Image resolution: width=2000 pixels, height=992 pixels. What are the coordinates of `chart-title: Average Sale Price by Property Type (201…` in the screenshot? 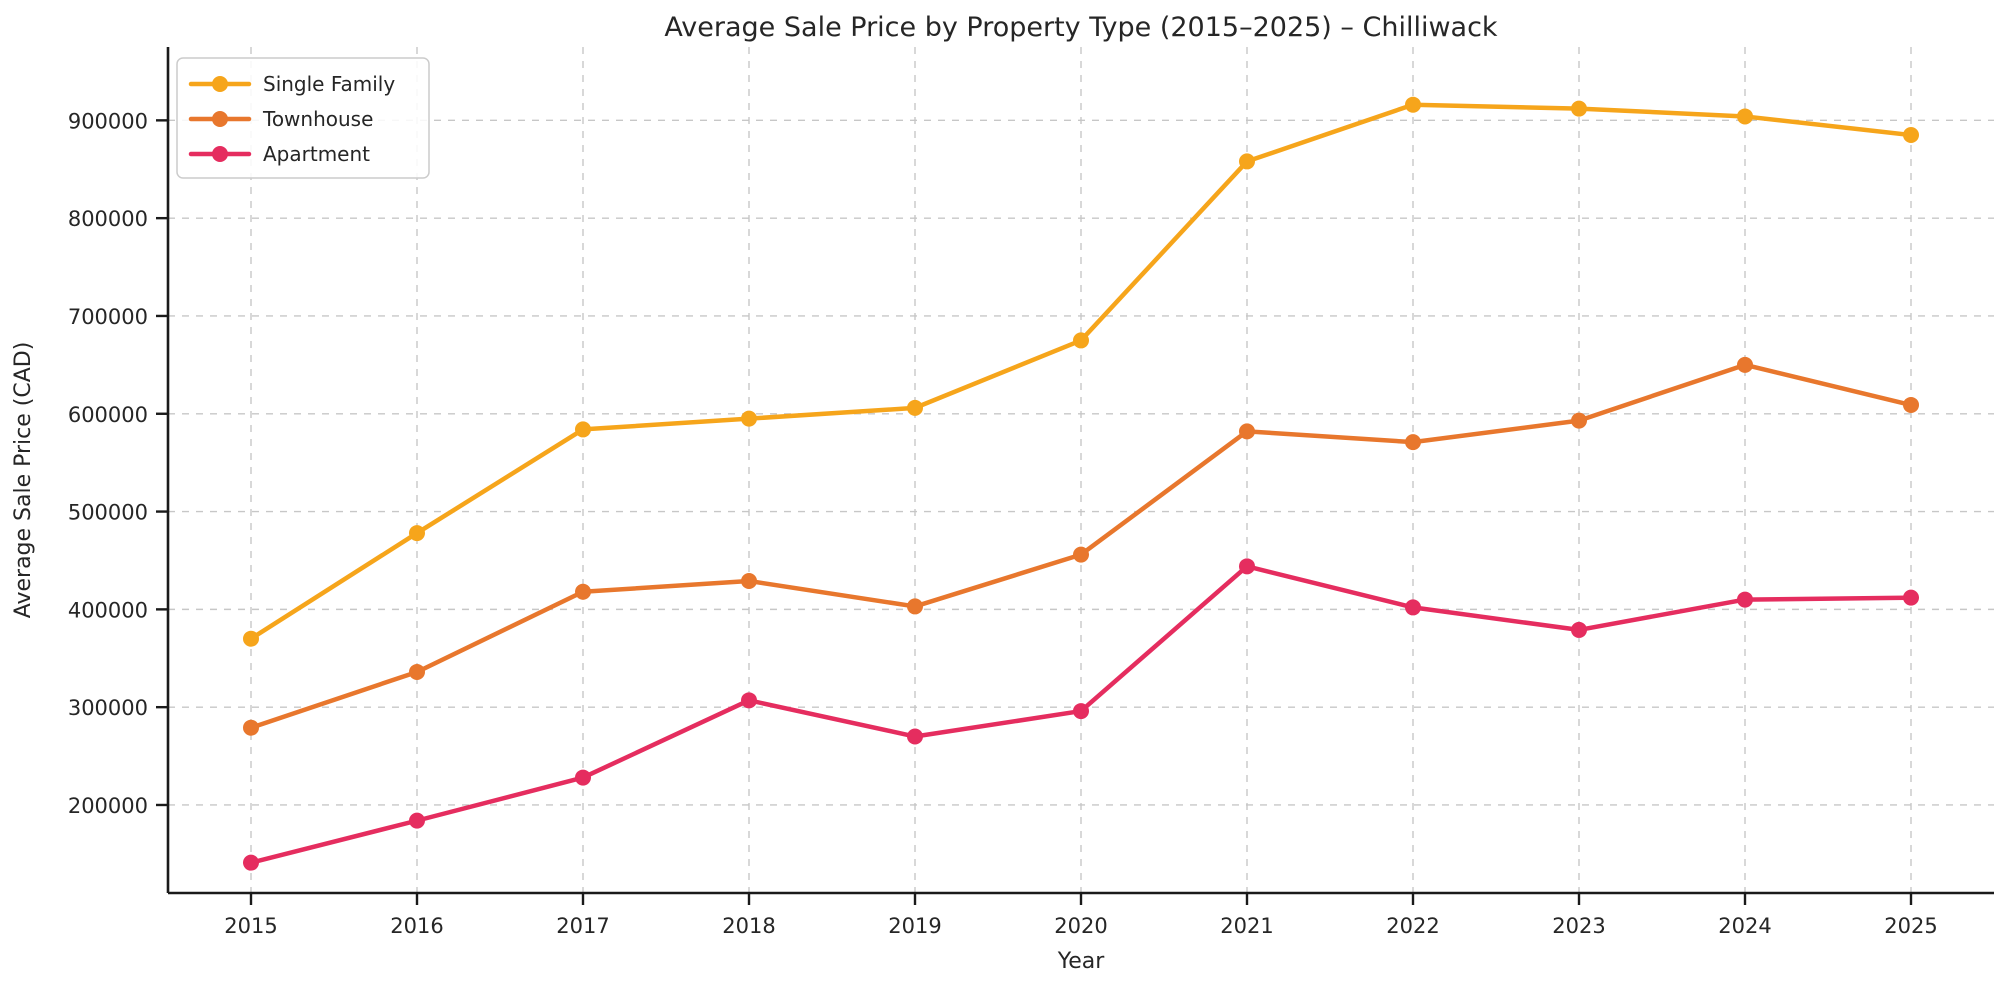 It's located at (1081, 27).